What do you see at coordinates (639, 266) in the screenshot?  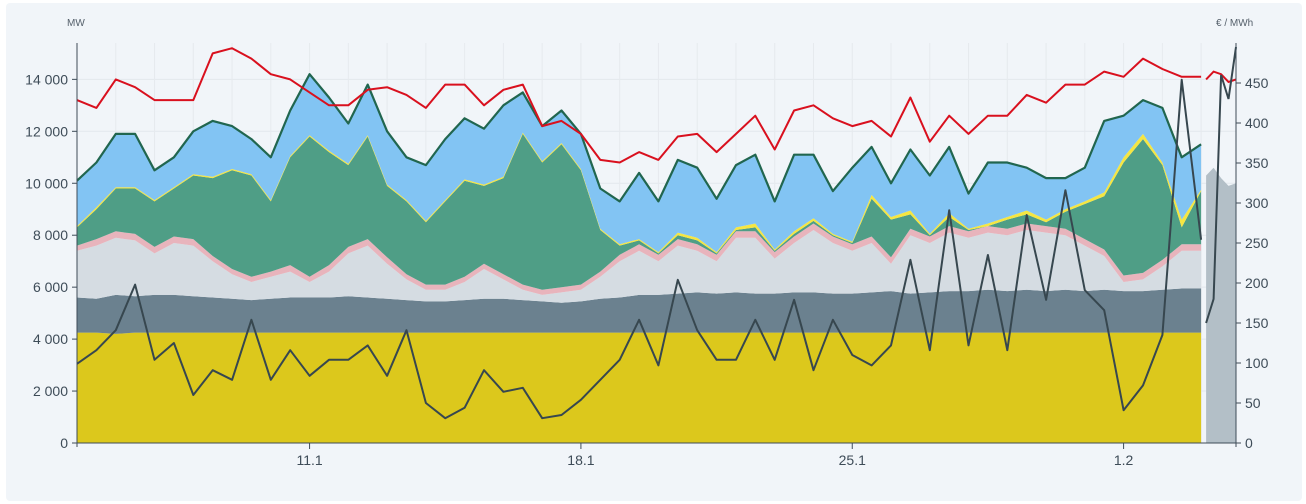 I see `area-lightgray` at bounding box center [639, 266].